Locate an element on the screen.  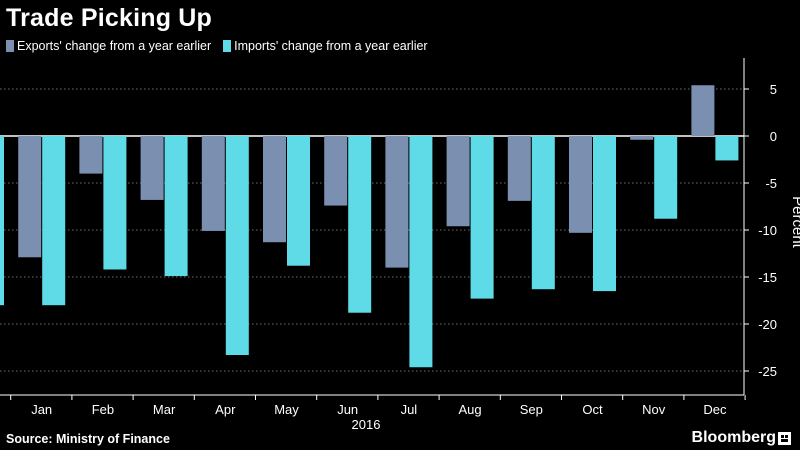
y-tick-label: 5 is located at coordinates (773, 89).